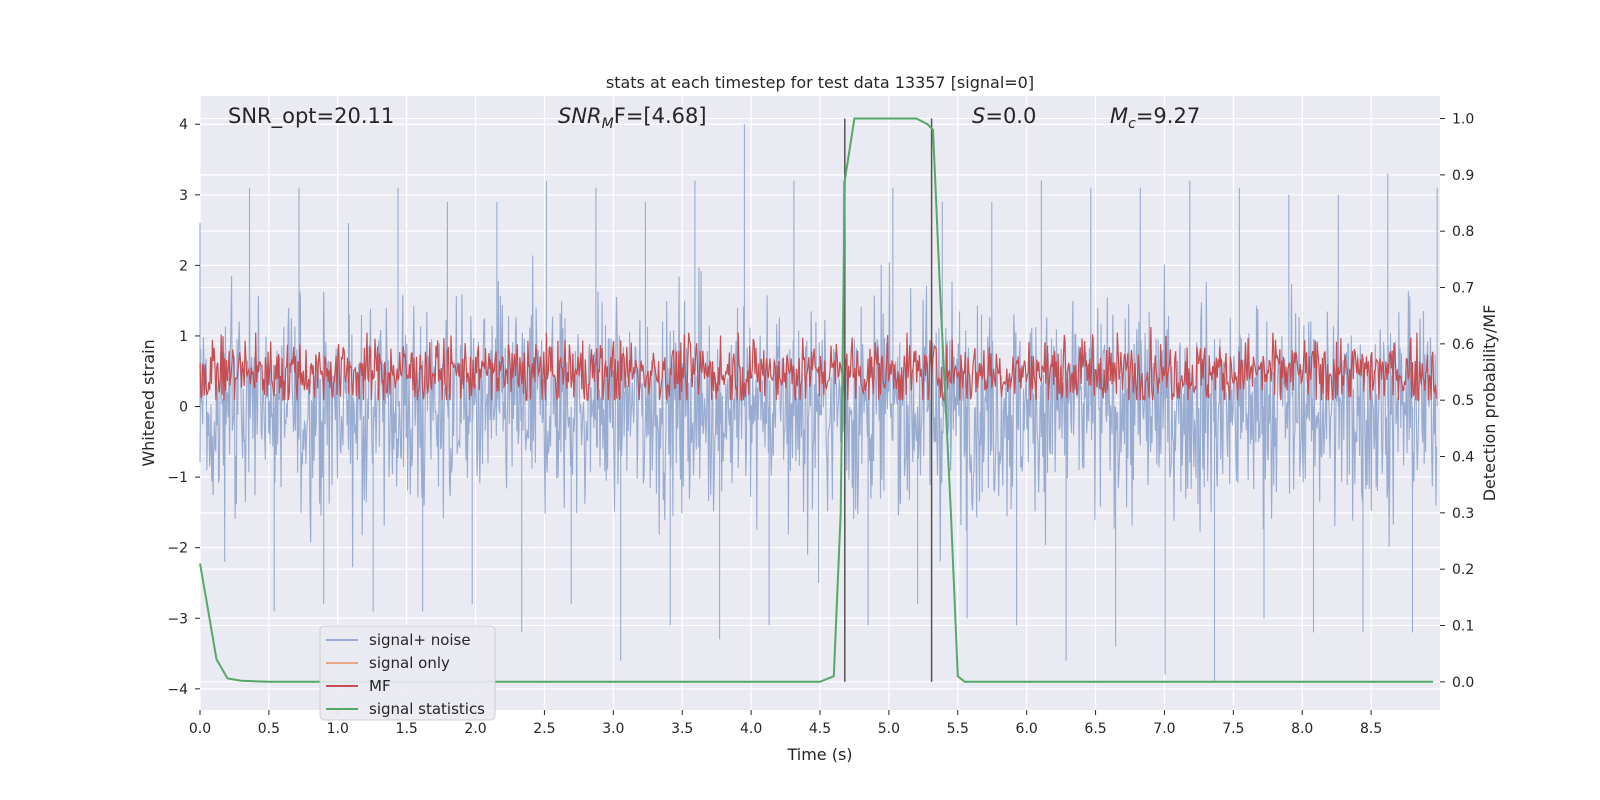 The height and width of the screenshot is (800, 1600). I want to click on y2-tick-label-7: 0.3, so click(1463, 514).